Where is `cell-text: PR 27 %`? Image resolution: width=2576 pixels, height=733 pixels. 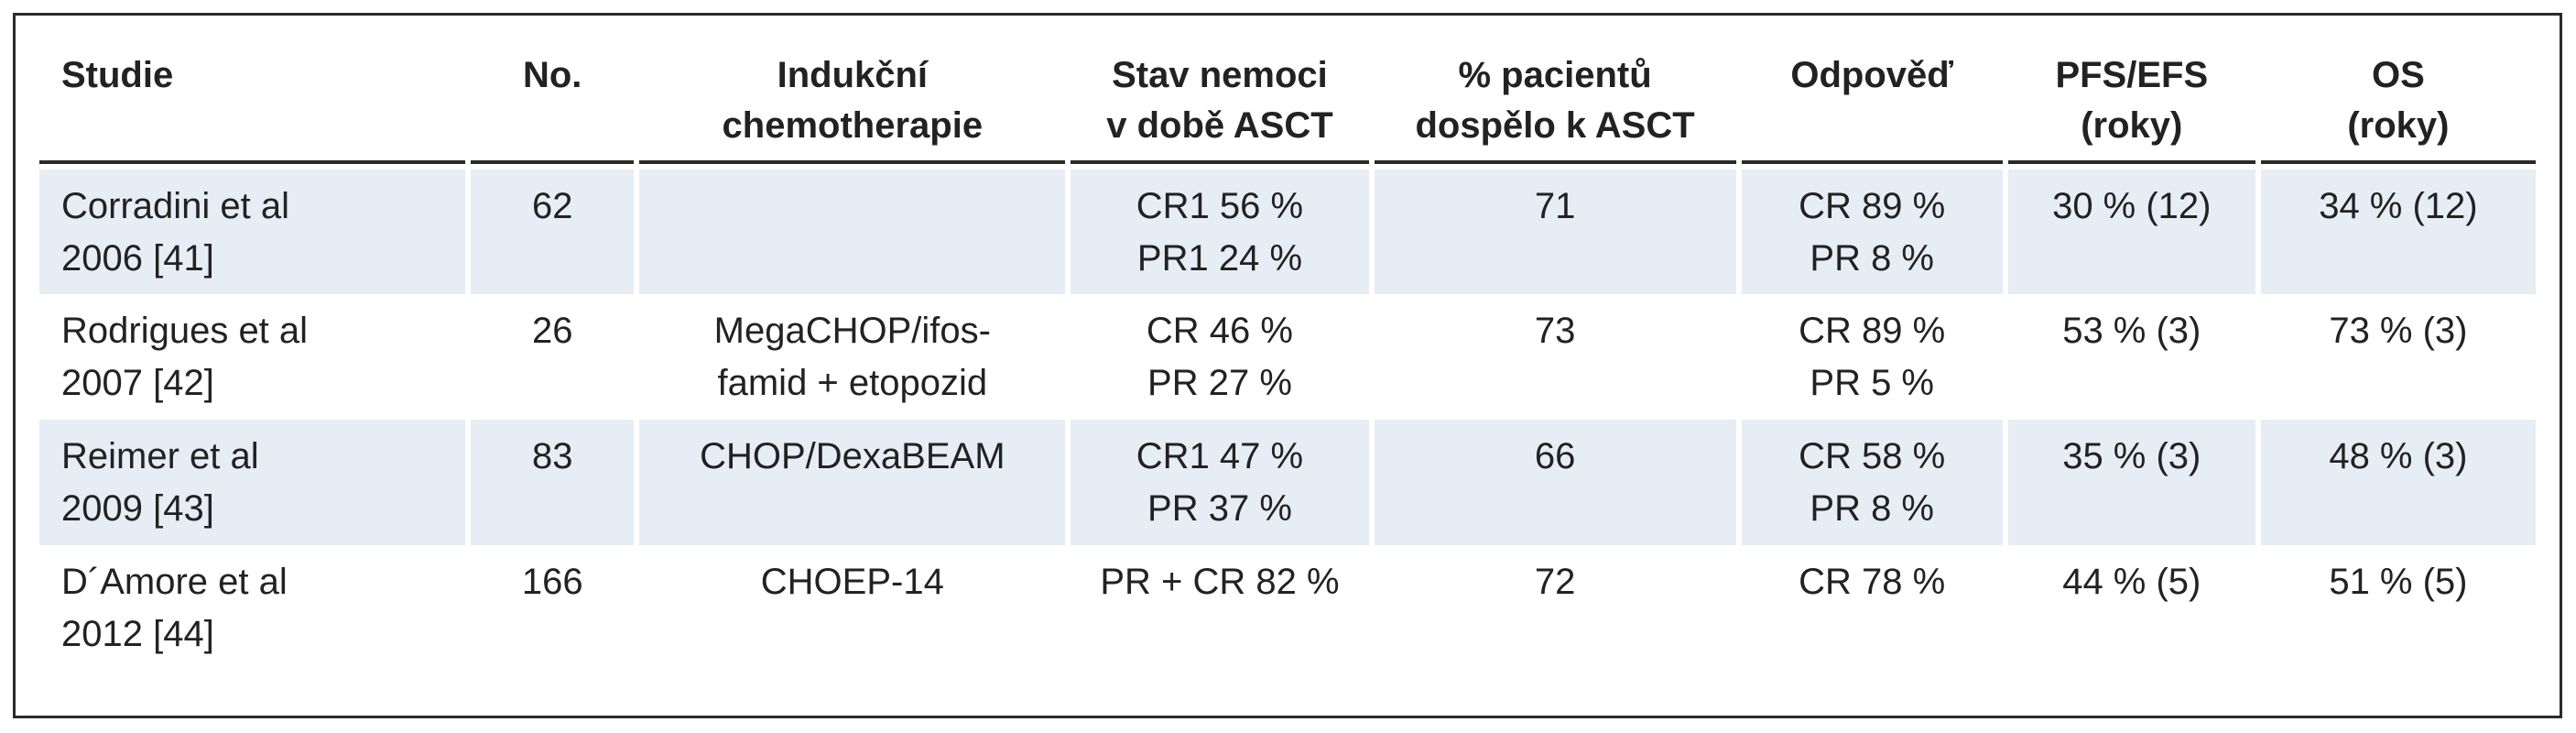
cell-text: PR 27 % is located at coordinates (1219, 383).